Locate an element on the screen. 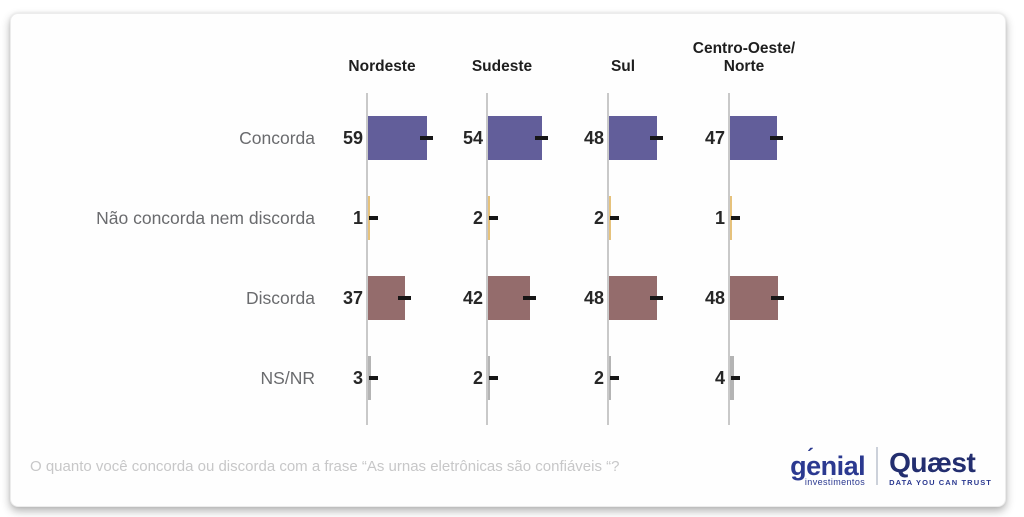 The width and height of the screenshot is (1024, 517). bar-value: 37 is located at coordinates (352, 298).